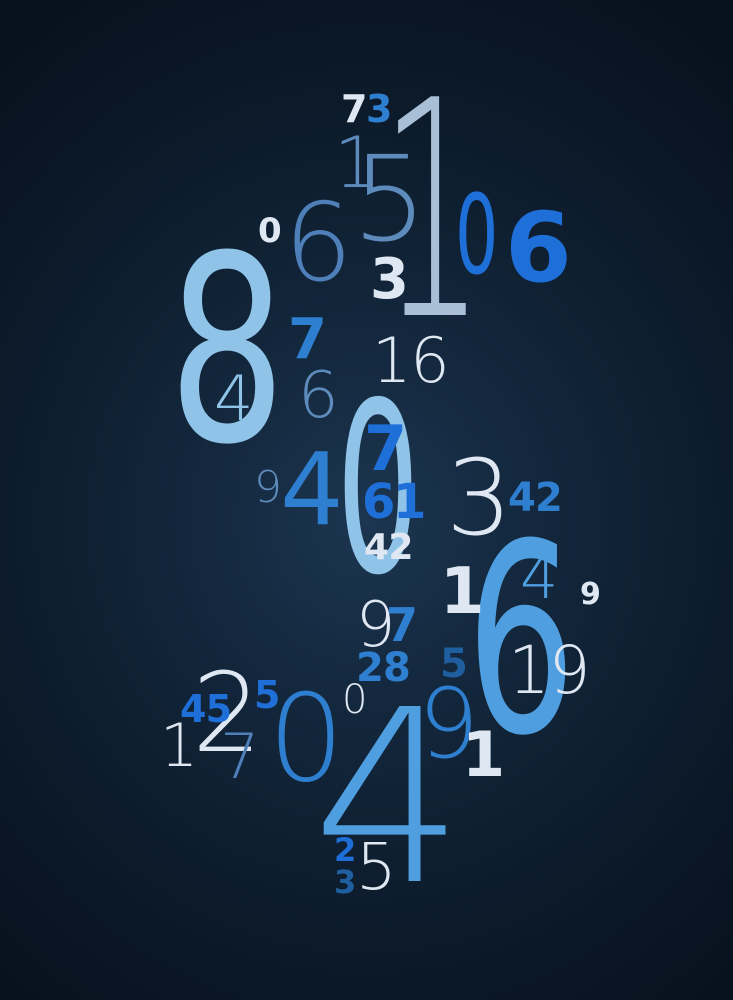 This screenshot has width=733, height=1000. Describe the element at coordinates (345, 882) in the screenshot. I see `digit-3-bottom: 3` at that location.